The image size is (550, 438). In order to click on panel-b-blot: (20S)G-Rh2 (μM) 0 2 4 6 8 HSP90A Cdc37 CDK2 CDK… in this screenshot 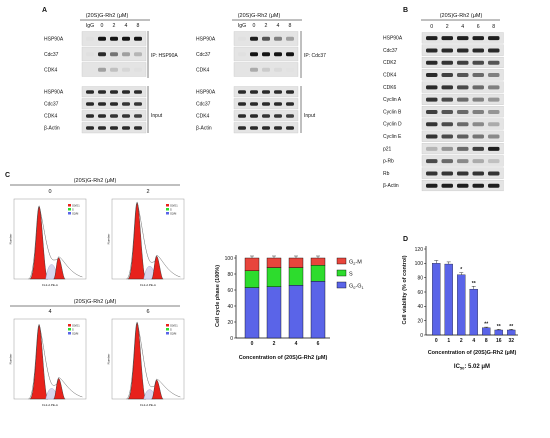, I will do `click(443, 102)`.